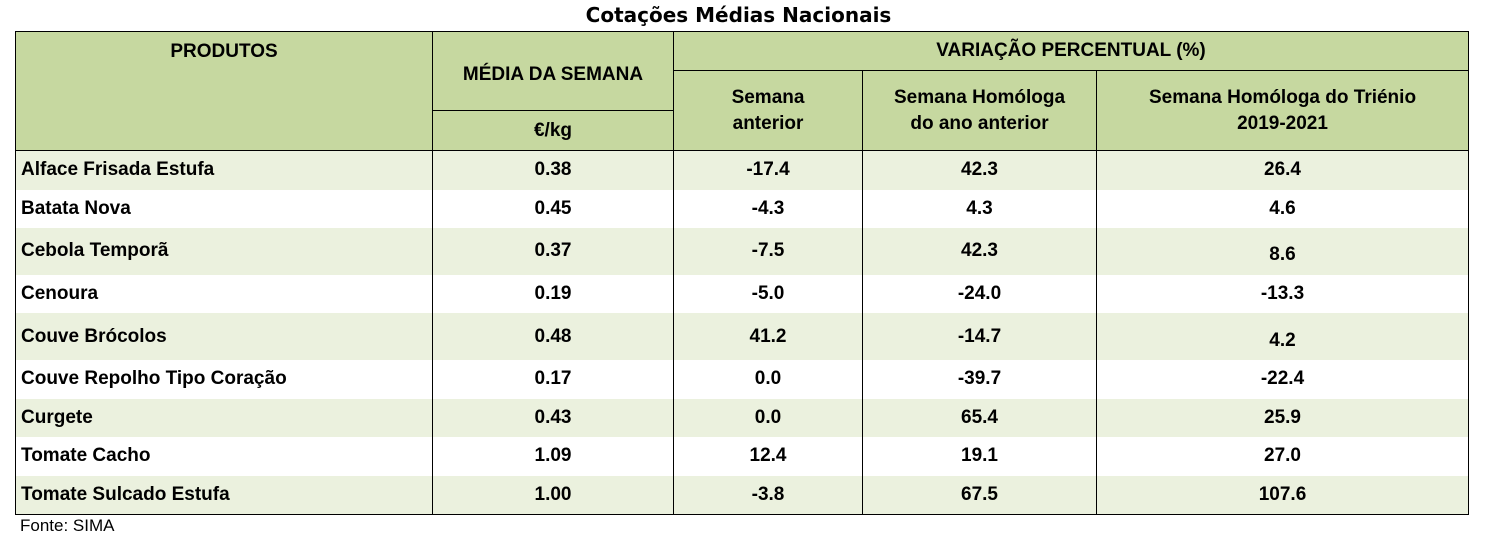  Describe the element at coordinates (224, 336) in the screenshot. I see `cell-produto: Couve Brócolos` at that location.